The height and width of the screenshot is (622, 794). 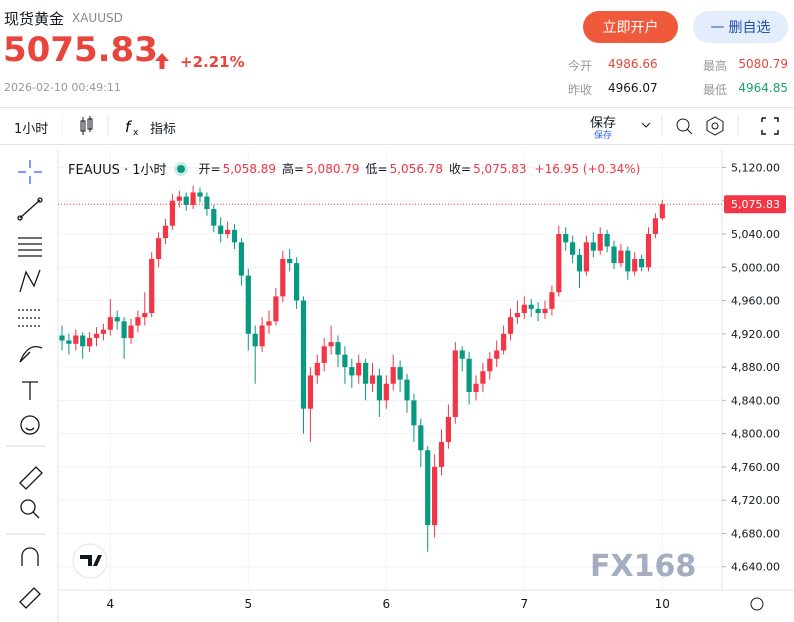 I want to click on remove-watch-button: — 删自选, so click(x=740, y=27).